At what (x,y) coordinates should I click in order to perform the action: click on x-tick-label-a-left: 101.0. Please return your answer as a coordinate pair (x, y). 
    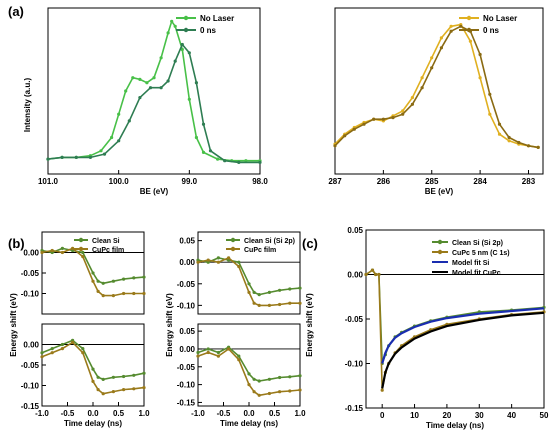
    Looking at the image, I should click on (48, 181).